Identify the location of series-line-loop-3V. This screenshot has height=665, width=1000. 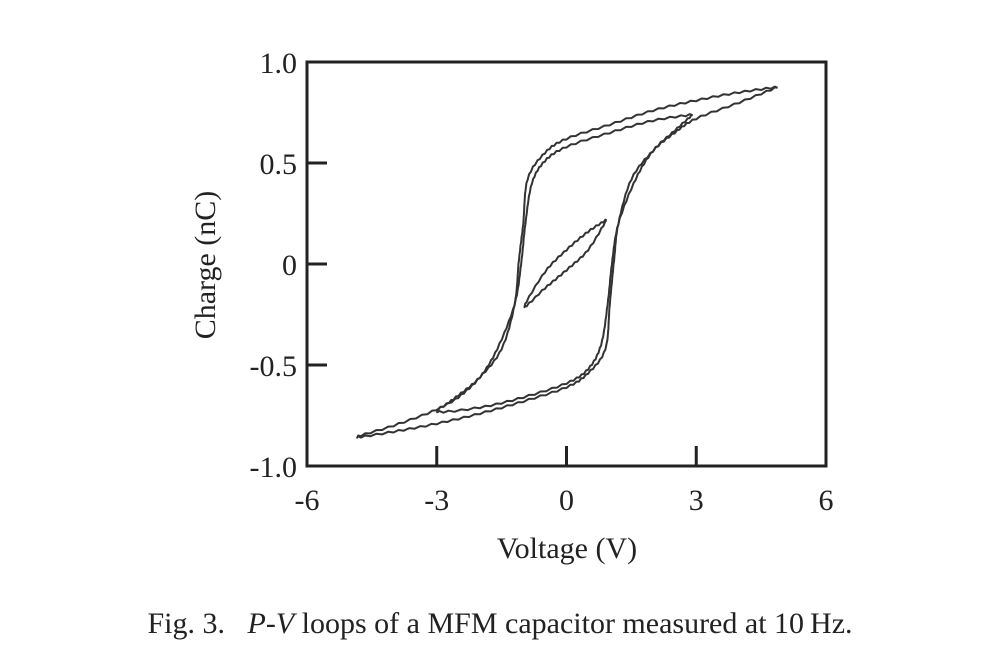
(564, 263).